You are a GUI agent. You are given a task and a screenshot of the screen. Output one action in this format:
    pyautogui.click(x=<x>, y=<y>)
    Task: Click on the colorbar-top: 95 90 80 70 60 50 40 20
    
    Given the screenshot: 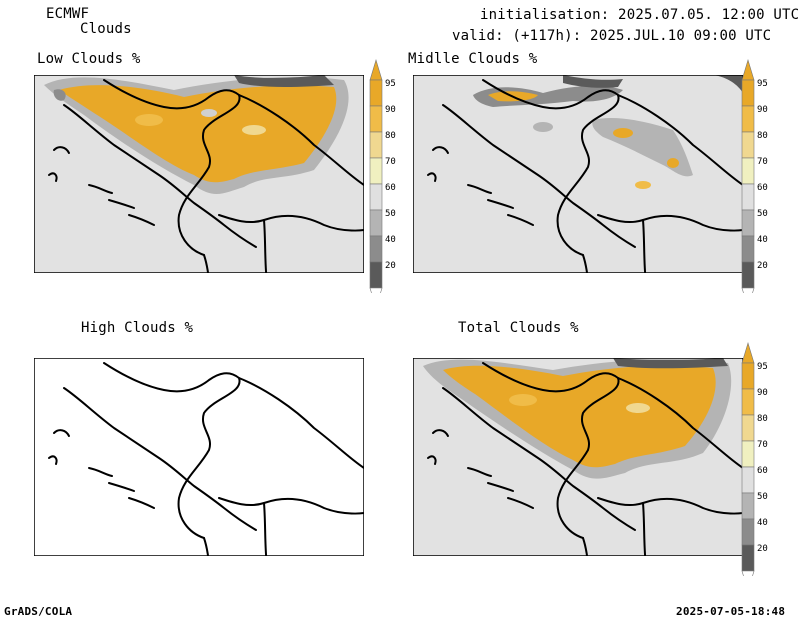 What is the action you would take?
    pyautogui.click(x=382, y=175)
    